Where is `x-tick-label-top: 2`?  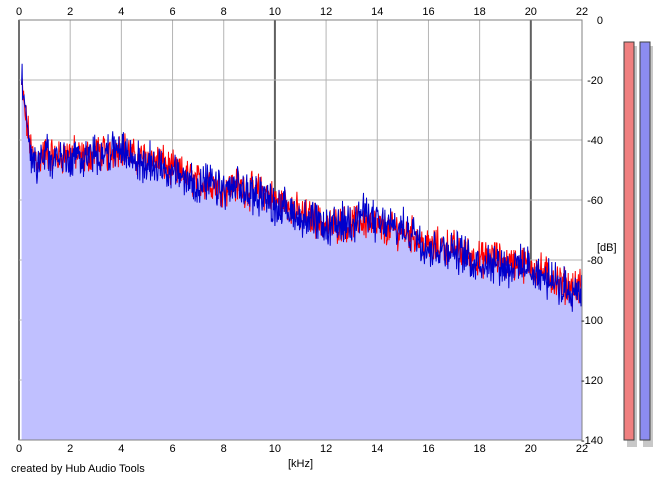
x-tick-label-top: 2 is located at coordinates (70, 12).